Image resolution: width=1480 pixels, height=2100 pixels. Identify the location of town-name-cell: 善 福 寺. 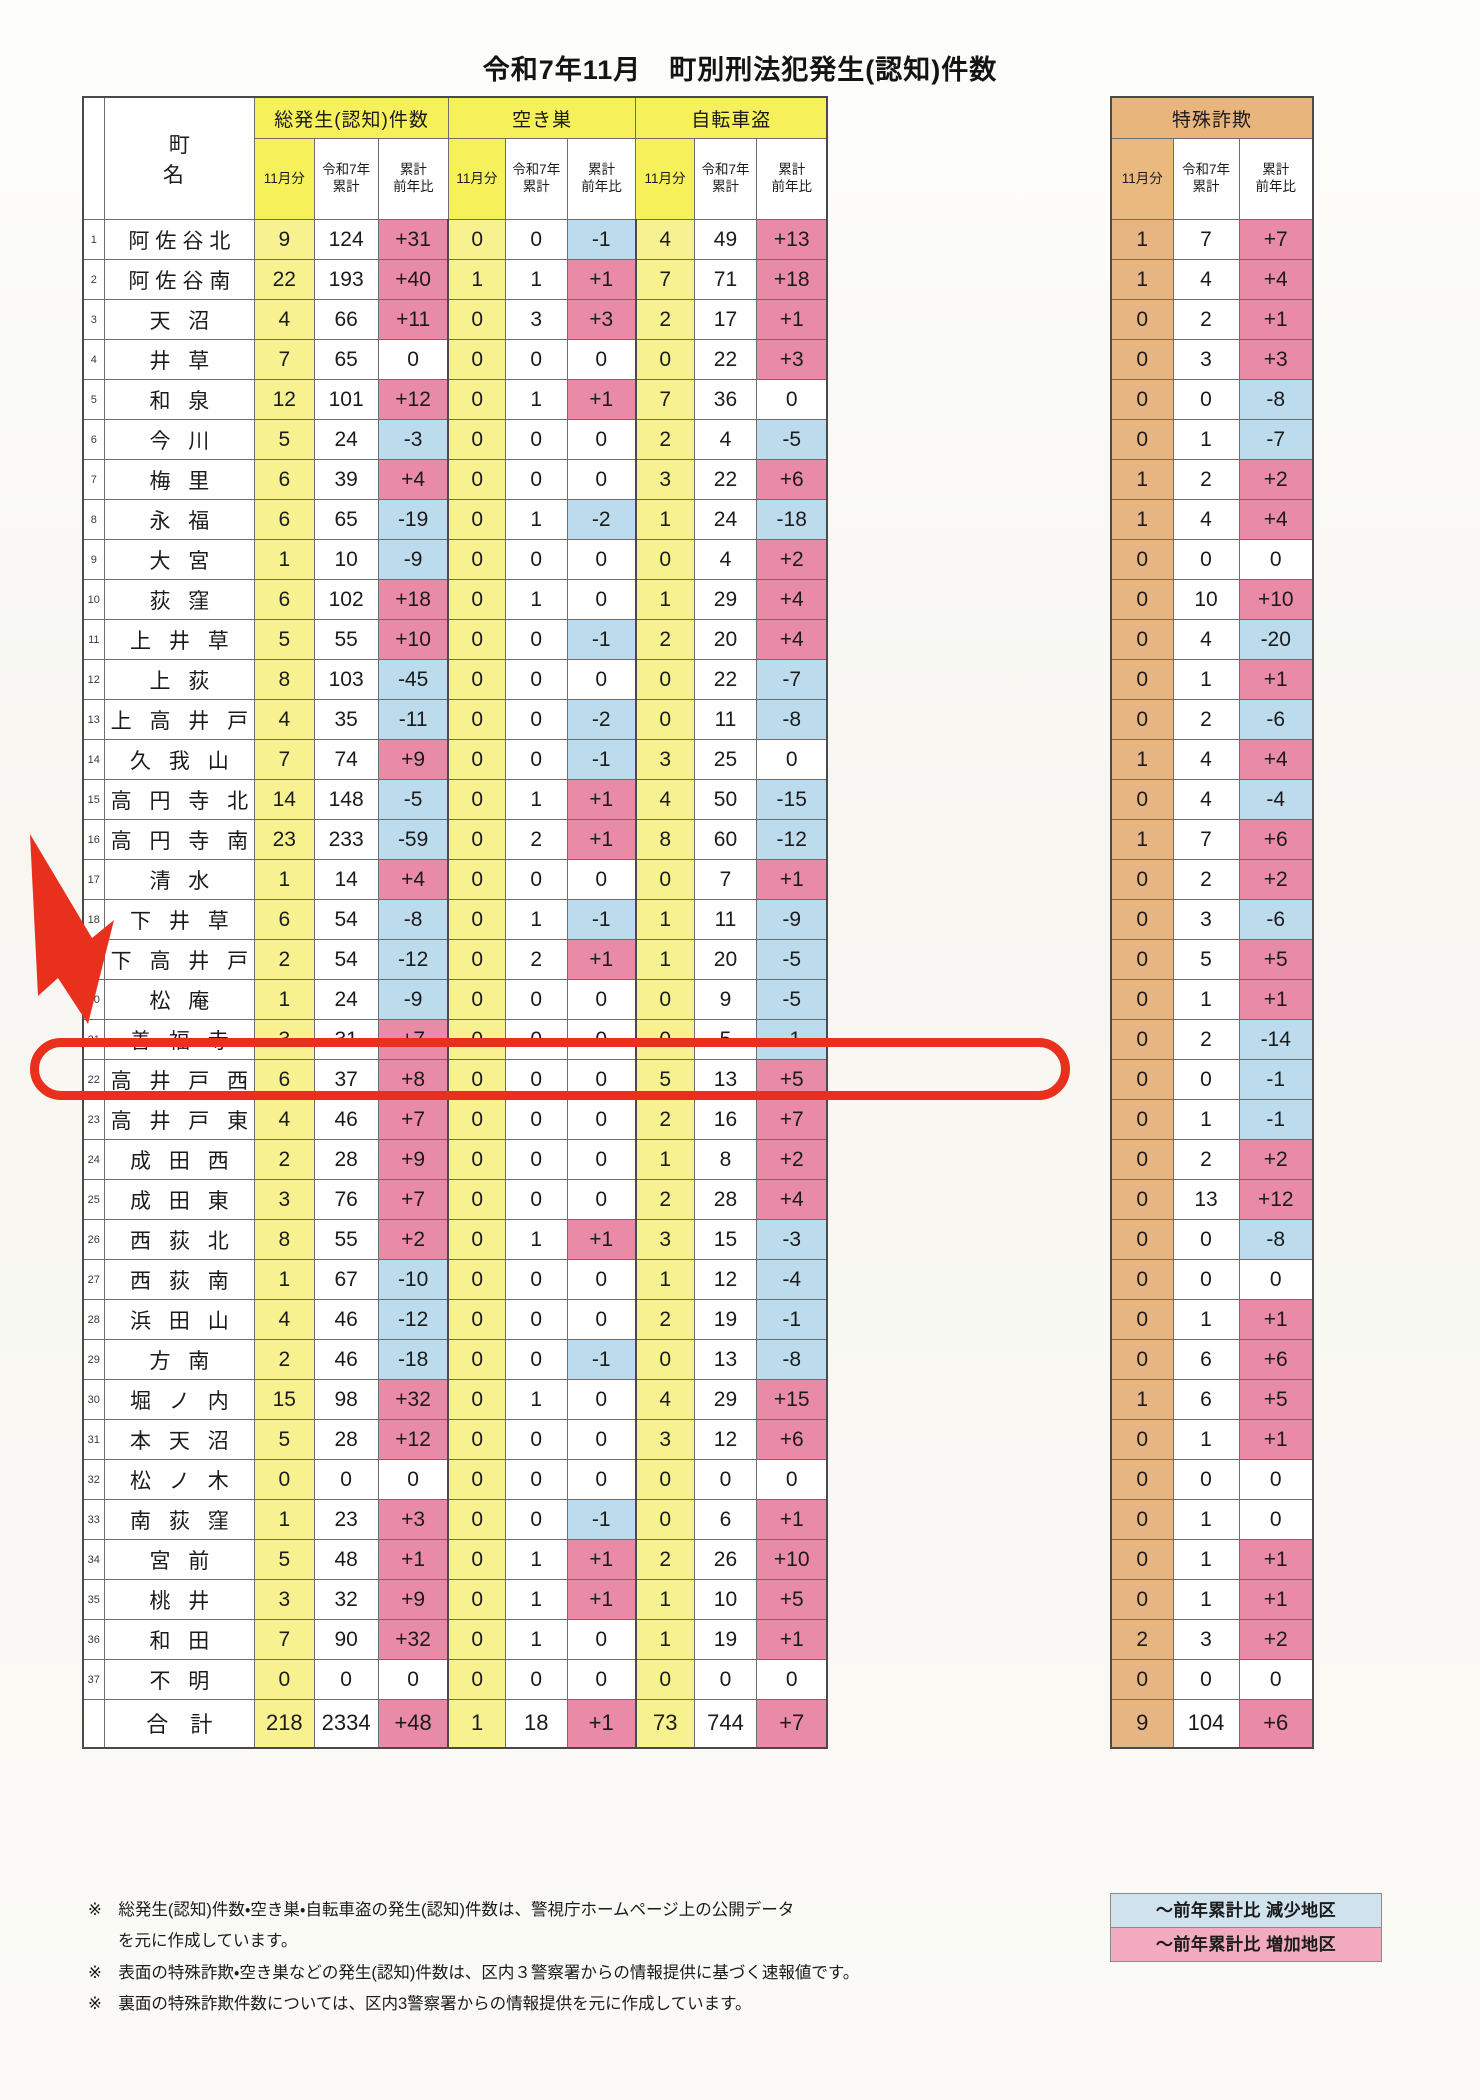
(179, 1039).